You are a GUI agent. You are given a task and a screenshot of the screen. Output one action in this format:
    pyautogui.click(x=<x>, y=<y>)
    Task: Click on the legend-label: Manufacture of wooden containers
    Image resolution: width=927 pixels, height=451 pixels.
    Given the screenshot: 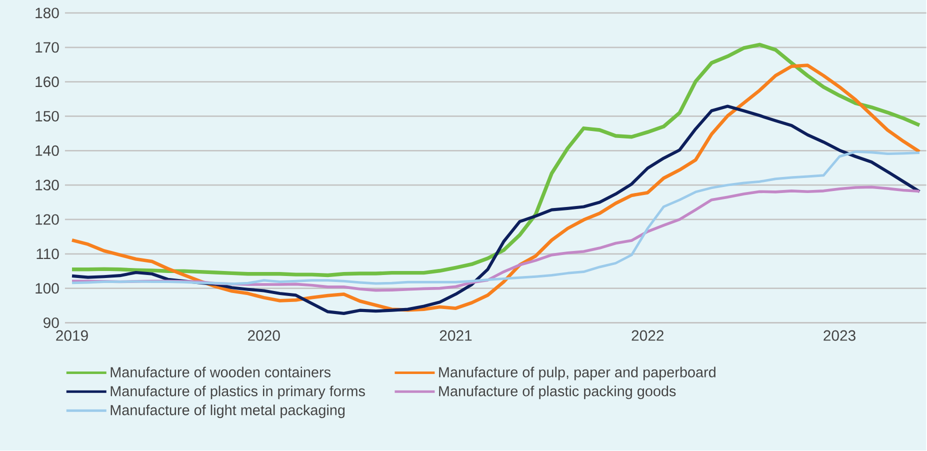 What is the action you would take?
    pyautogui.click(x=220, y=372)
    